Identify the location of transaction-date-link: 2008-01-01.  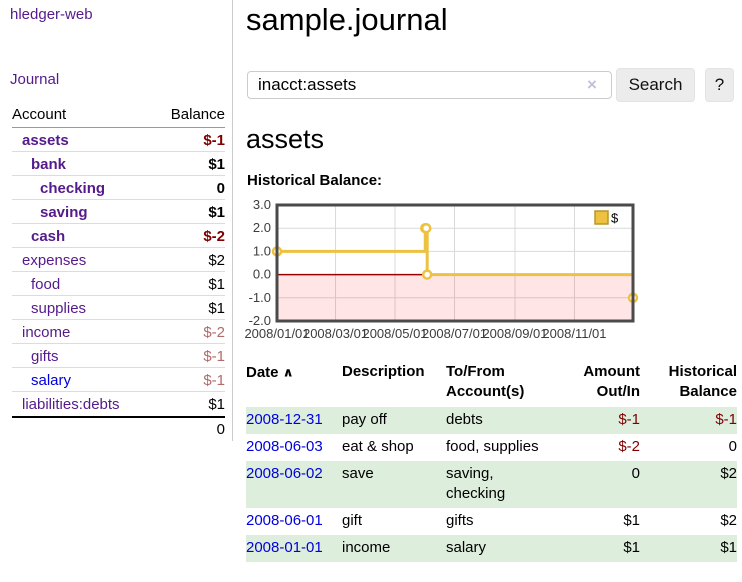
(284, 547).